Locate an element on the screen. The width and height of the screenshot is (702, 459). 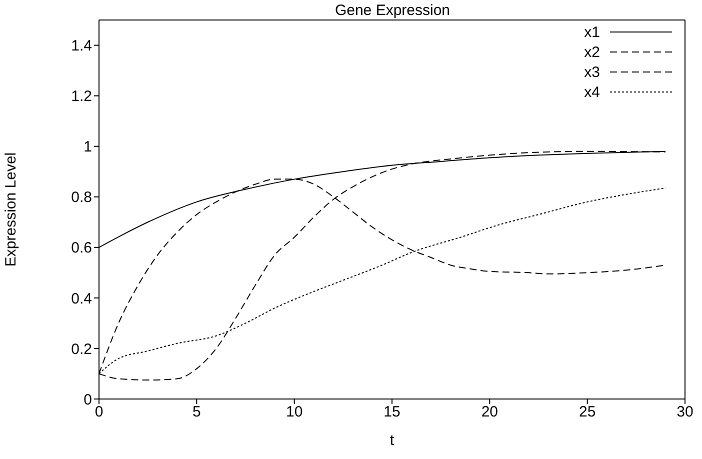
x-axis-title: t is located at coordinates (392, 440).